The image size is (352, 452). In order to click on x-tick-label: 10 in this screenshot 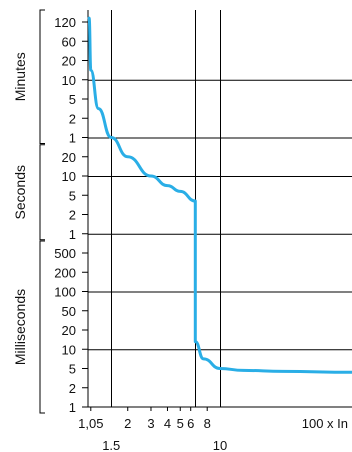, I will do `click(220, 445)`.